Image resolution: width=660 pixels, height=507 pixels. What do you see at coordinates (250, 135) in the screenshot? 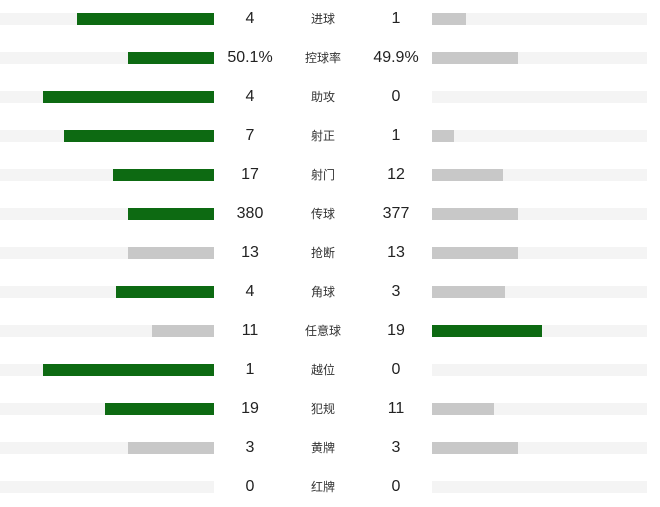
I see `home-value: 7` at bounding box center [250, 135].